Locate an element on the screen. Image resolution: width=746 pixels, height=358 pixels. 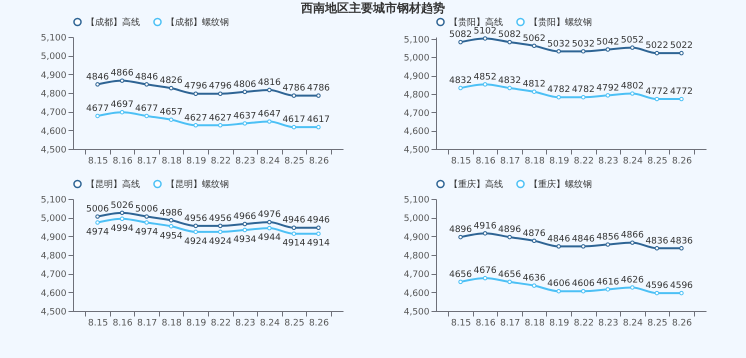
data-label: 4994 is located at coordinates (122, 229).